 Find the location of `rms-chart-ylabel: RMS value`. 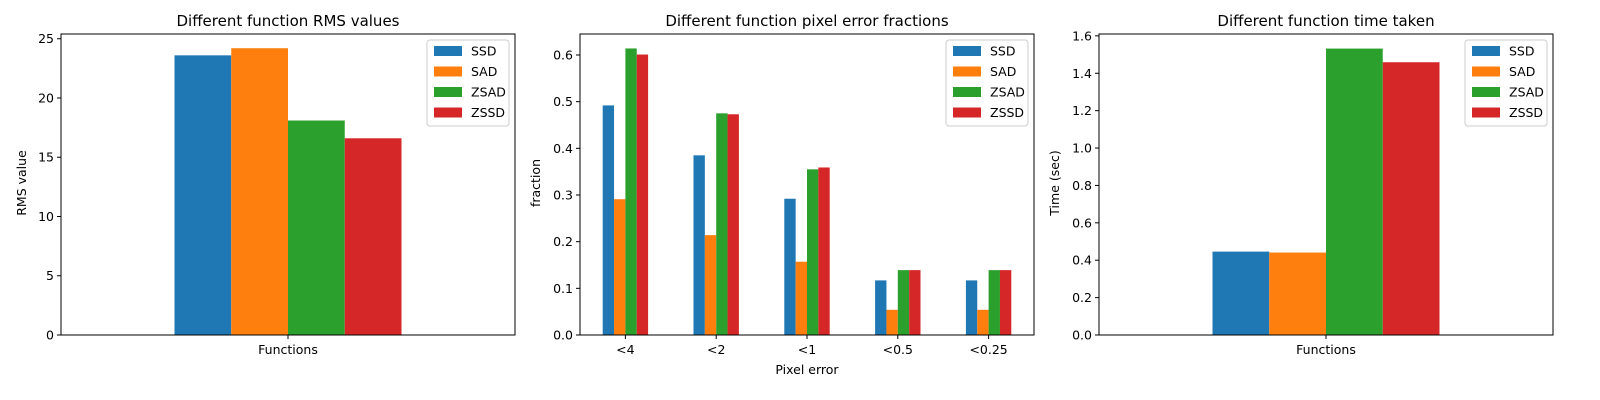

rms-chart-ylabel: RMS value is located at coordinates (21, 183).